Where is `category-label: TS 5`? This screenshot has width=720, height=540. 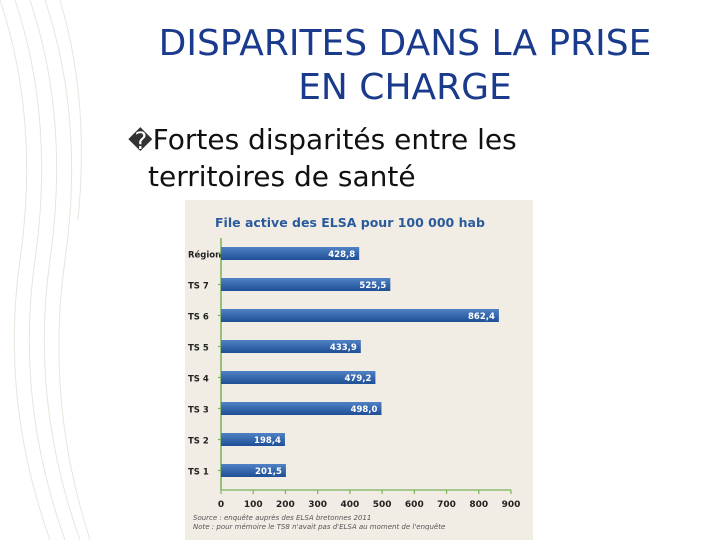 category-label: TS 5 is located at coordinates (198, 349).